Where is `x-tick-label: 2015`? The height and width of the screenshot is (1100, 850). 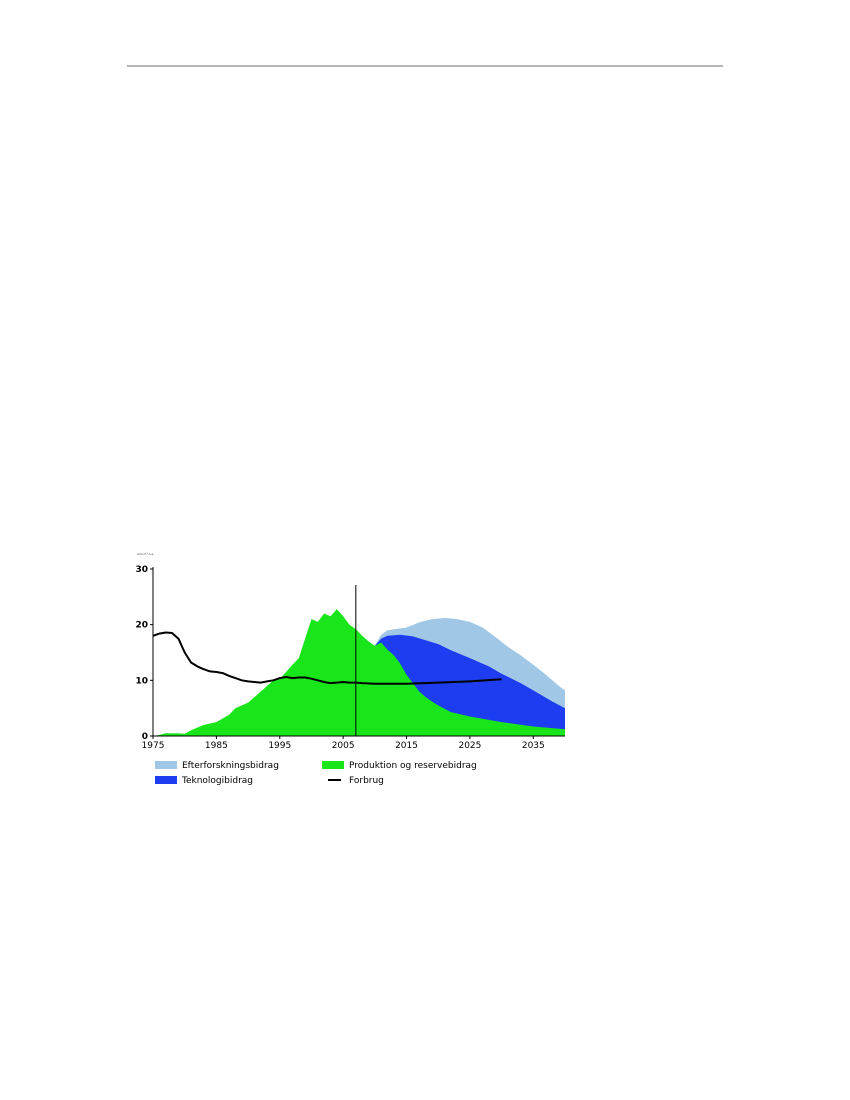
x-tick-label: 2015 is located at coordinates (406, 746).